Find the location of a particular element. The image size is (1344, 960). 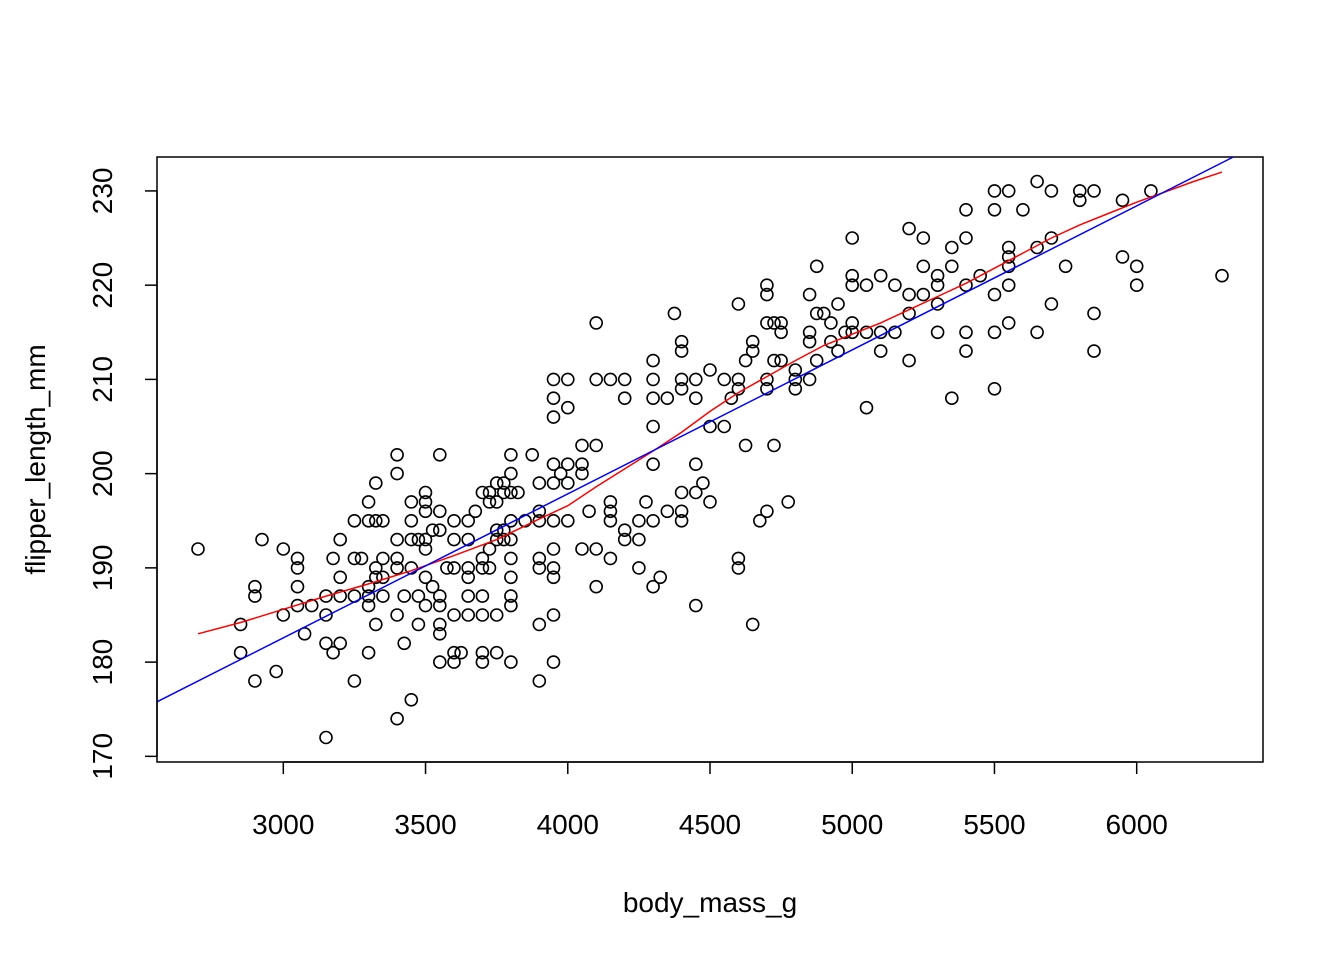

x-tick-label: 3000 is located at coordinates (283, 824).